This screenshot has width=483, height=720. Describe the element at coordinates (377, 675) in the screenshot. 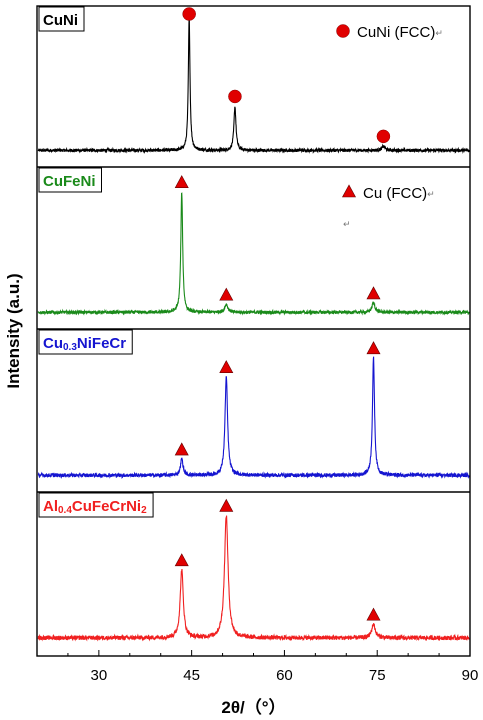

I see `x-tick-label: 75` at that location.